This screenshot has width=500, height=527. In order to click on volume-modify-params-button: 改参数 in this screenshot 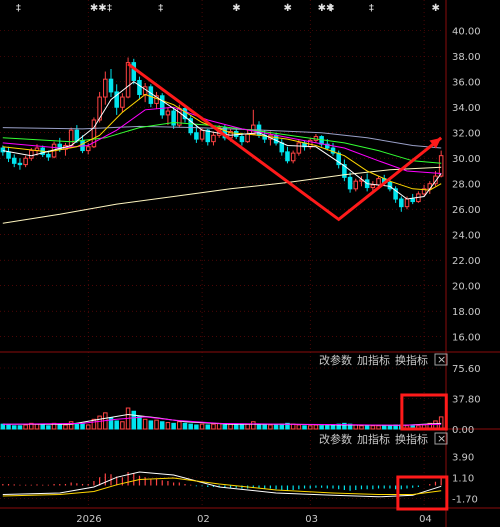, I will do `click(335, 360)`.